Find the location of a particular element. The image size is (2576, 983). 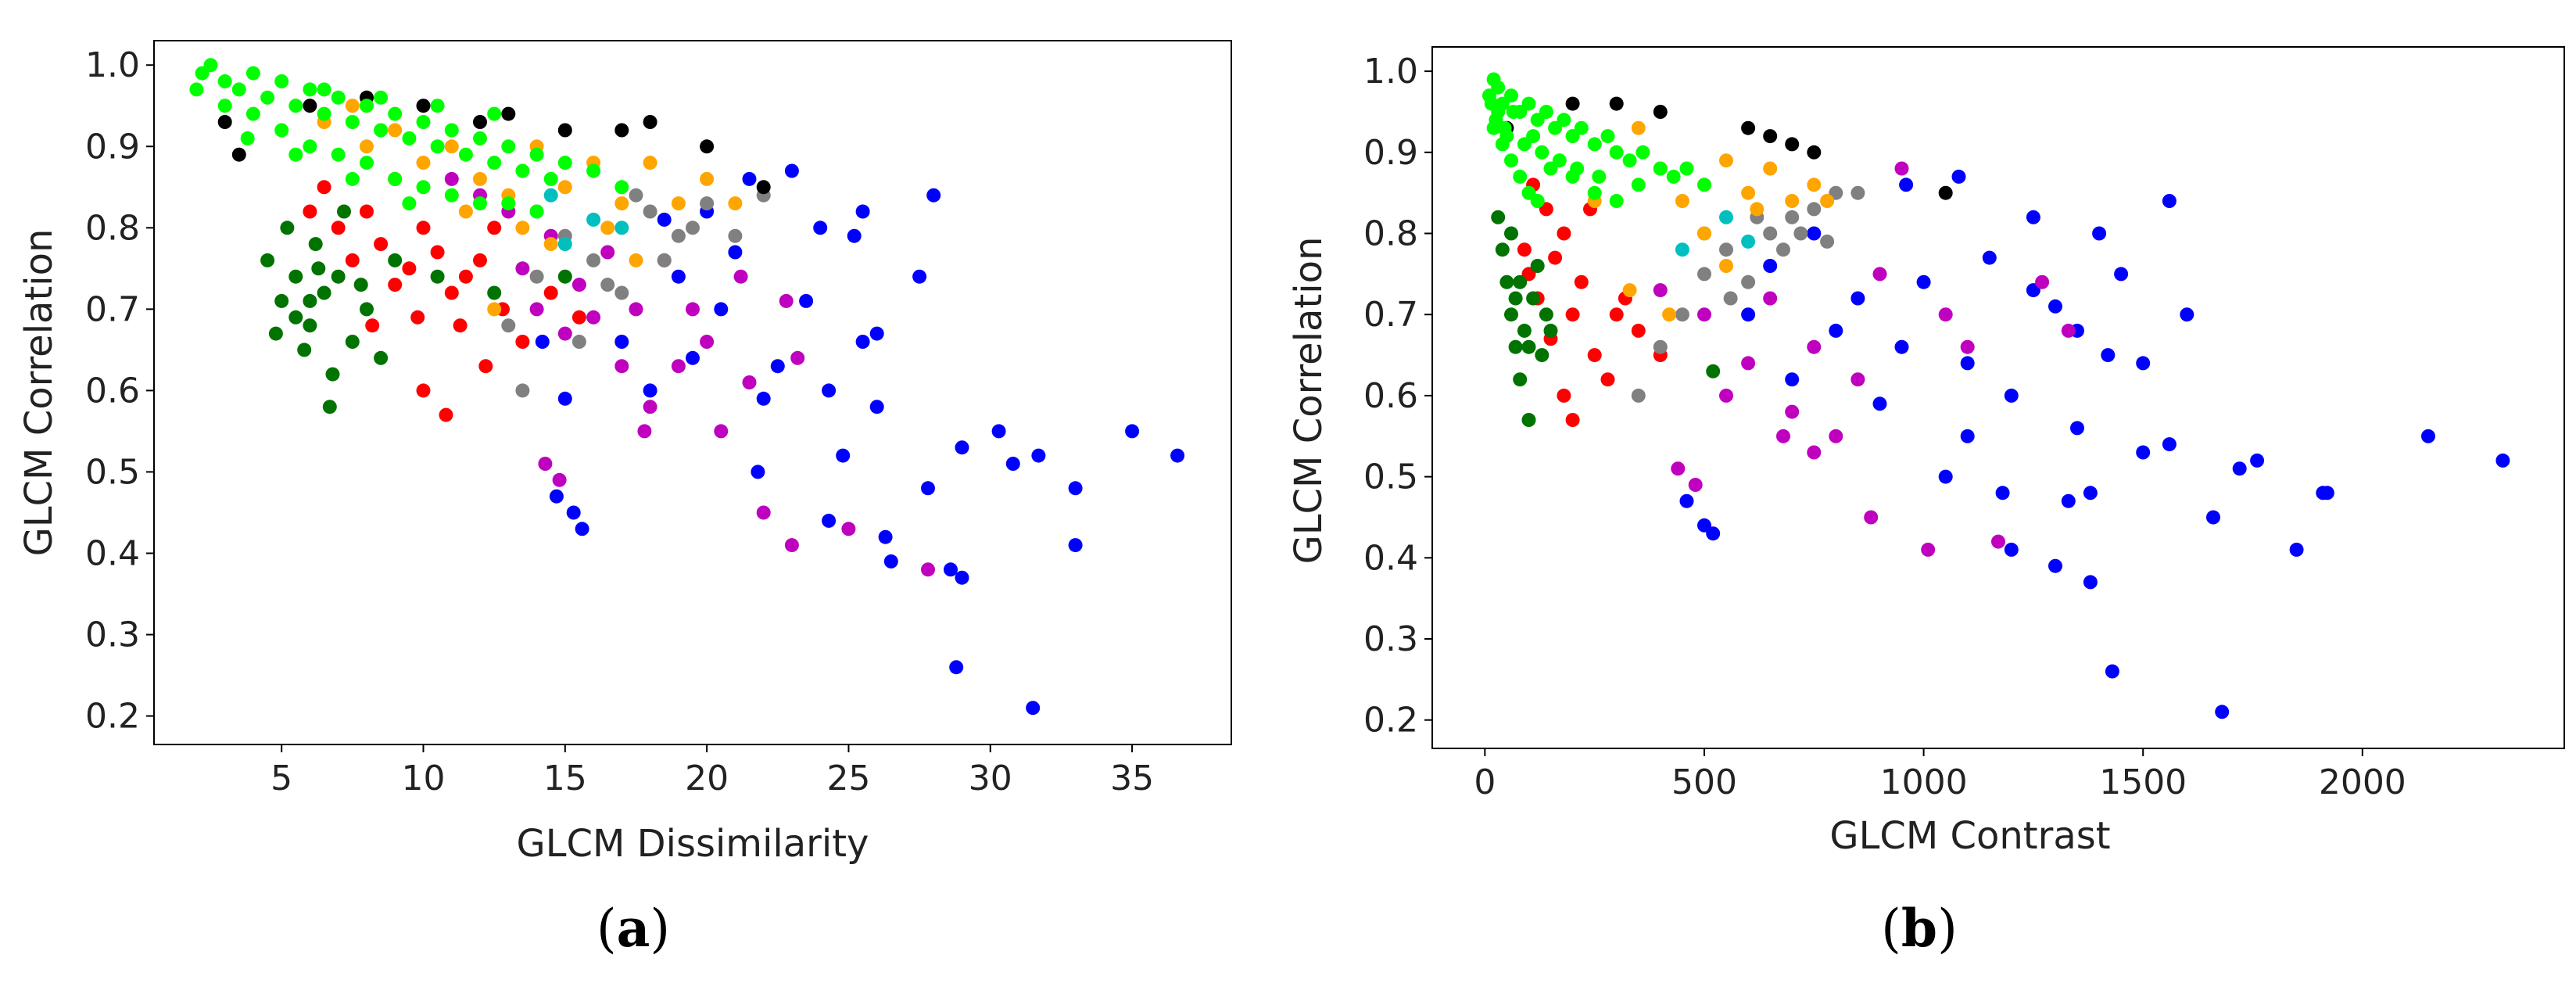

x-axis-label-a: GLCM Dissimilarity is located at coordinates (693, 844).